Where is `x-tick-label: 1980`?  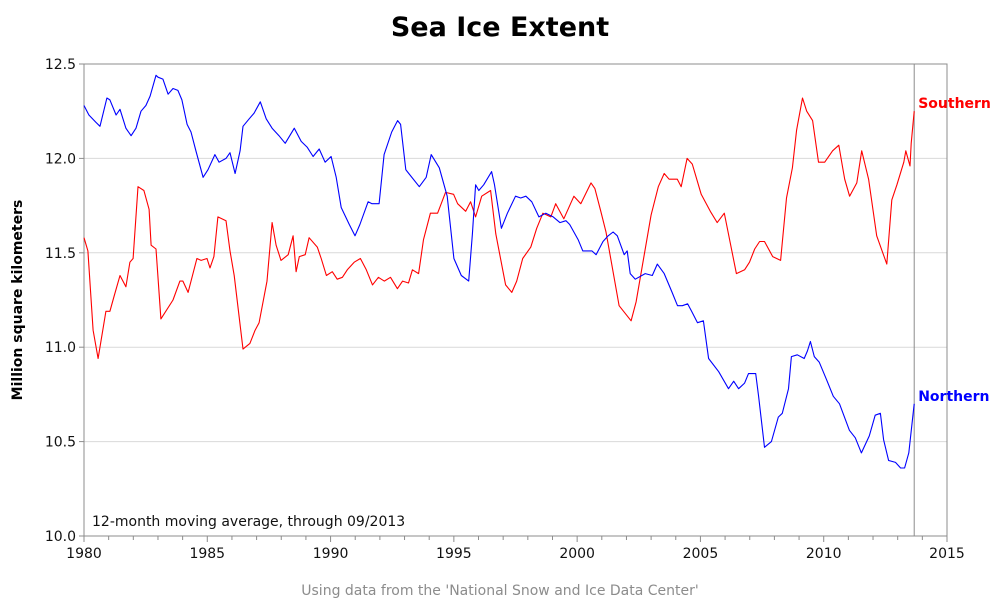 x-tick-label: 1980 is located at coordinates (84, 554).